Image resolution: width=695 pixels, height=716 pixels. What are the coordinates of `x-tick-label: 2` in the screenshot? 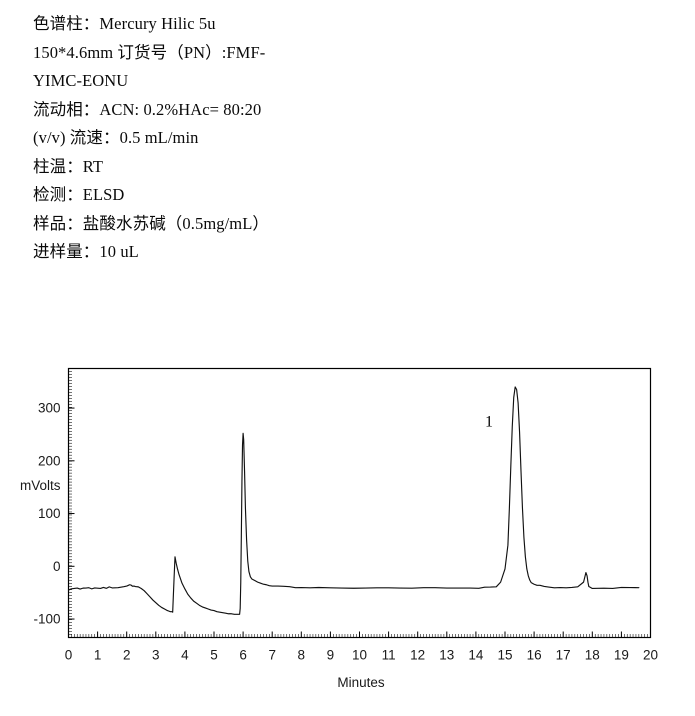 It's located at (127, 655).